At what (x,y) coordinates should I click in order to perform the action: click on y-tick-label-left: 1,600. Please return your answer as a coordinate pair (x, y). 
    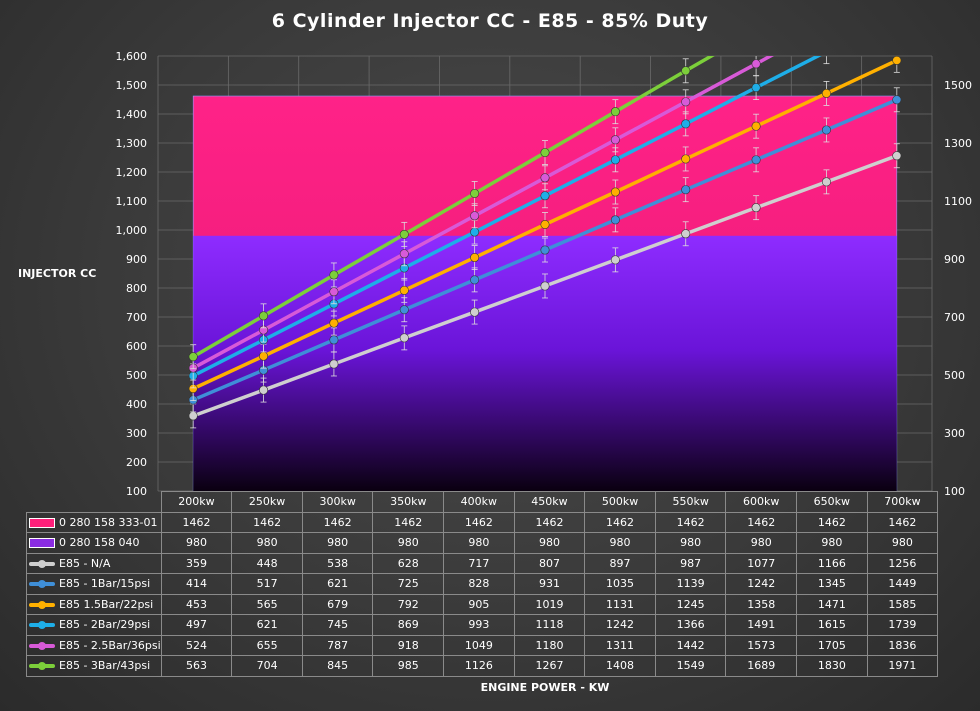
    Looking at the image, I should click on (132, 56).